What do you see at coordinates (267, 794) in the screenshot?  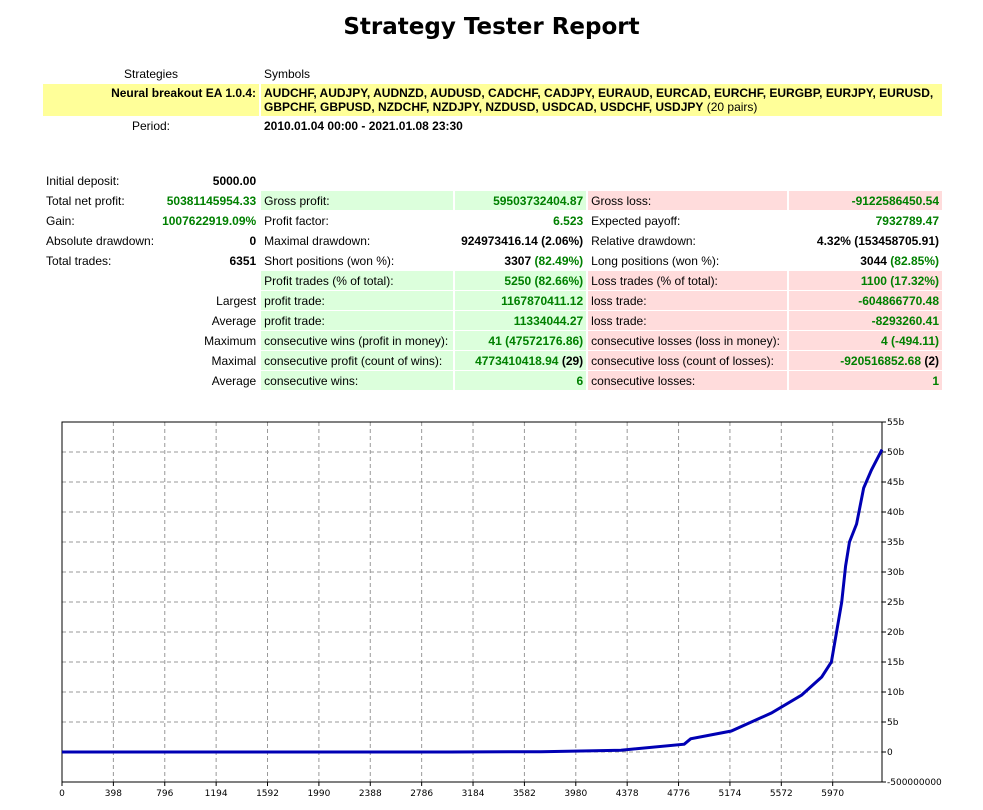 I see `x-tick-label: 1592` at bounding box center [267, 794].